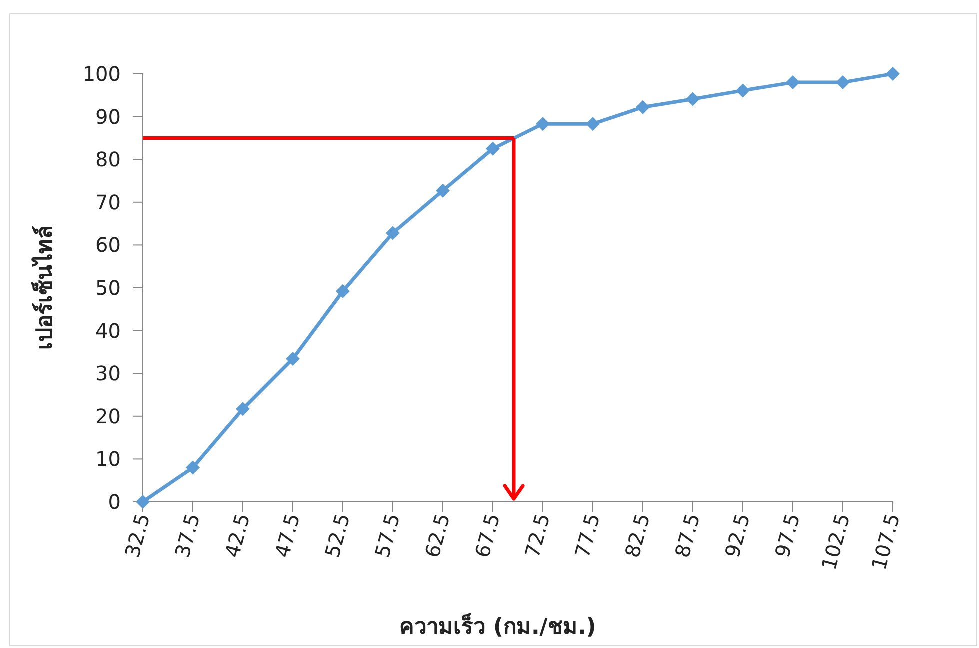 The image size is (979, 648). Describe the element at coordinates (537, 535) in the screenshot. I see `x-tick-label: 72.5` at that location.